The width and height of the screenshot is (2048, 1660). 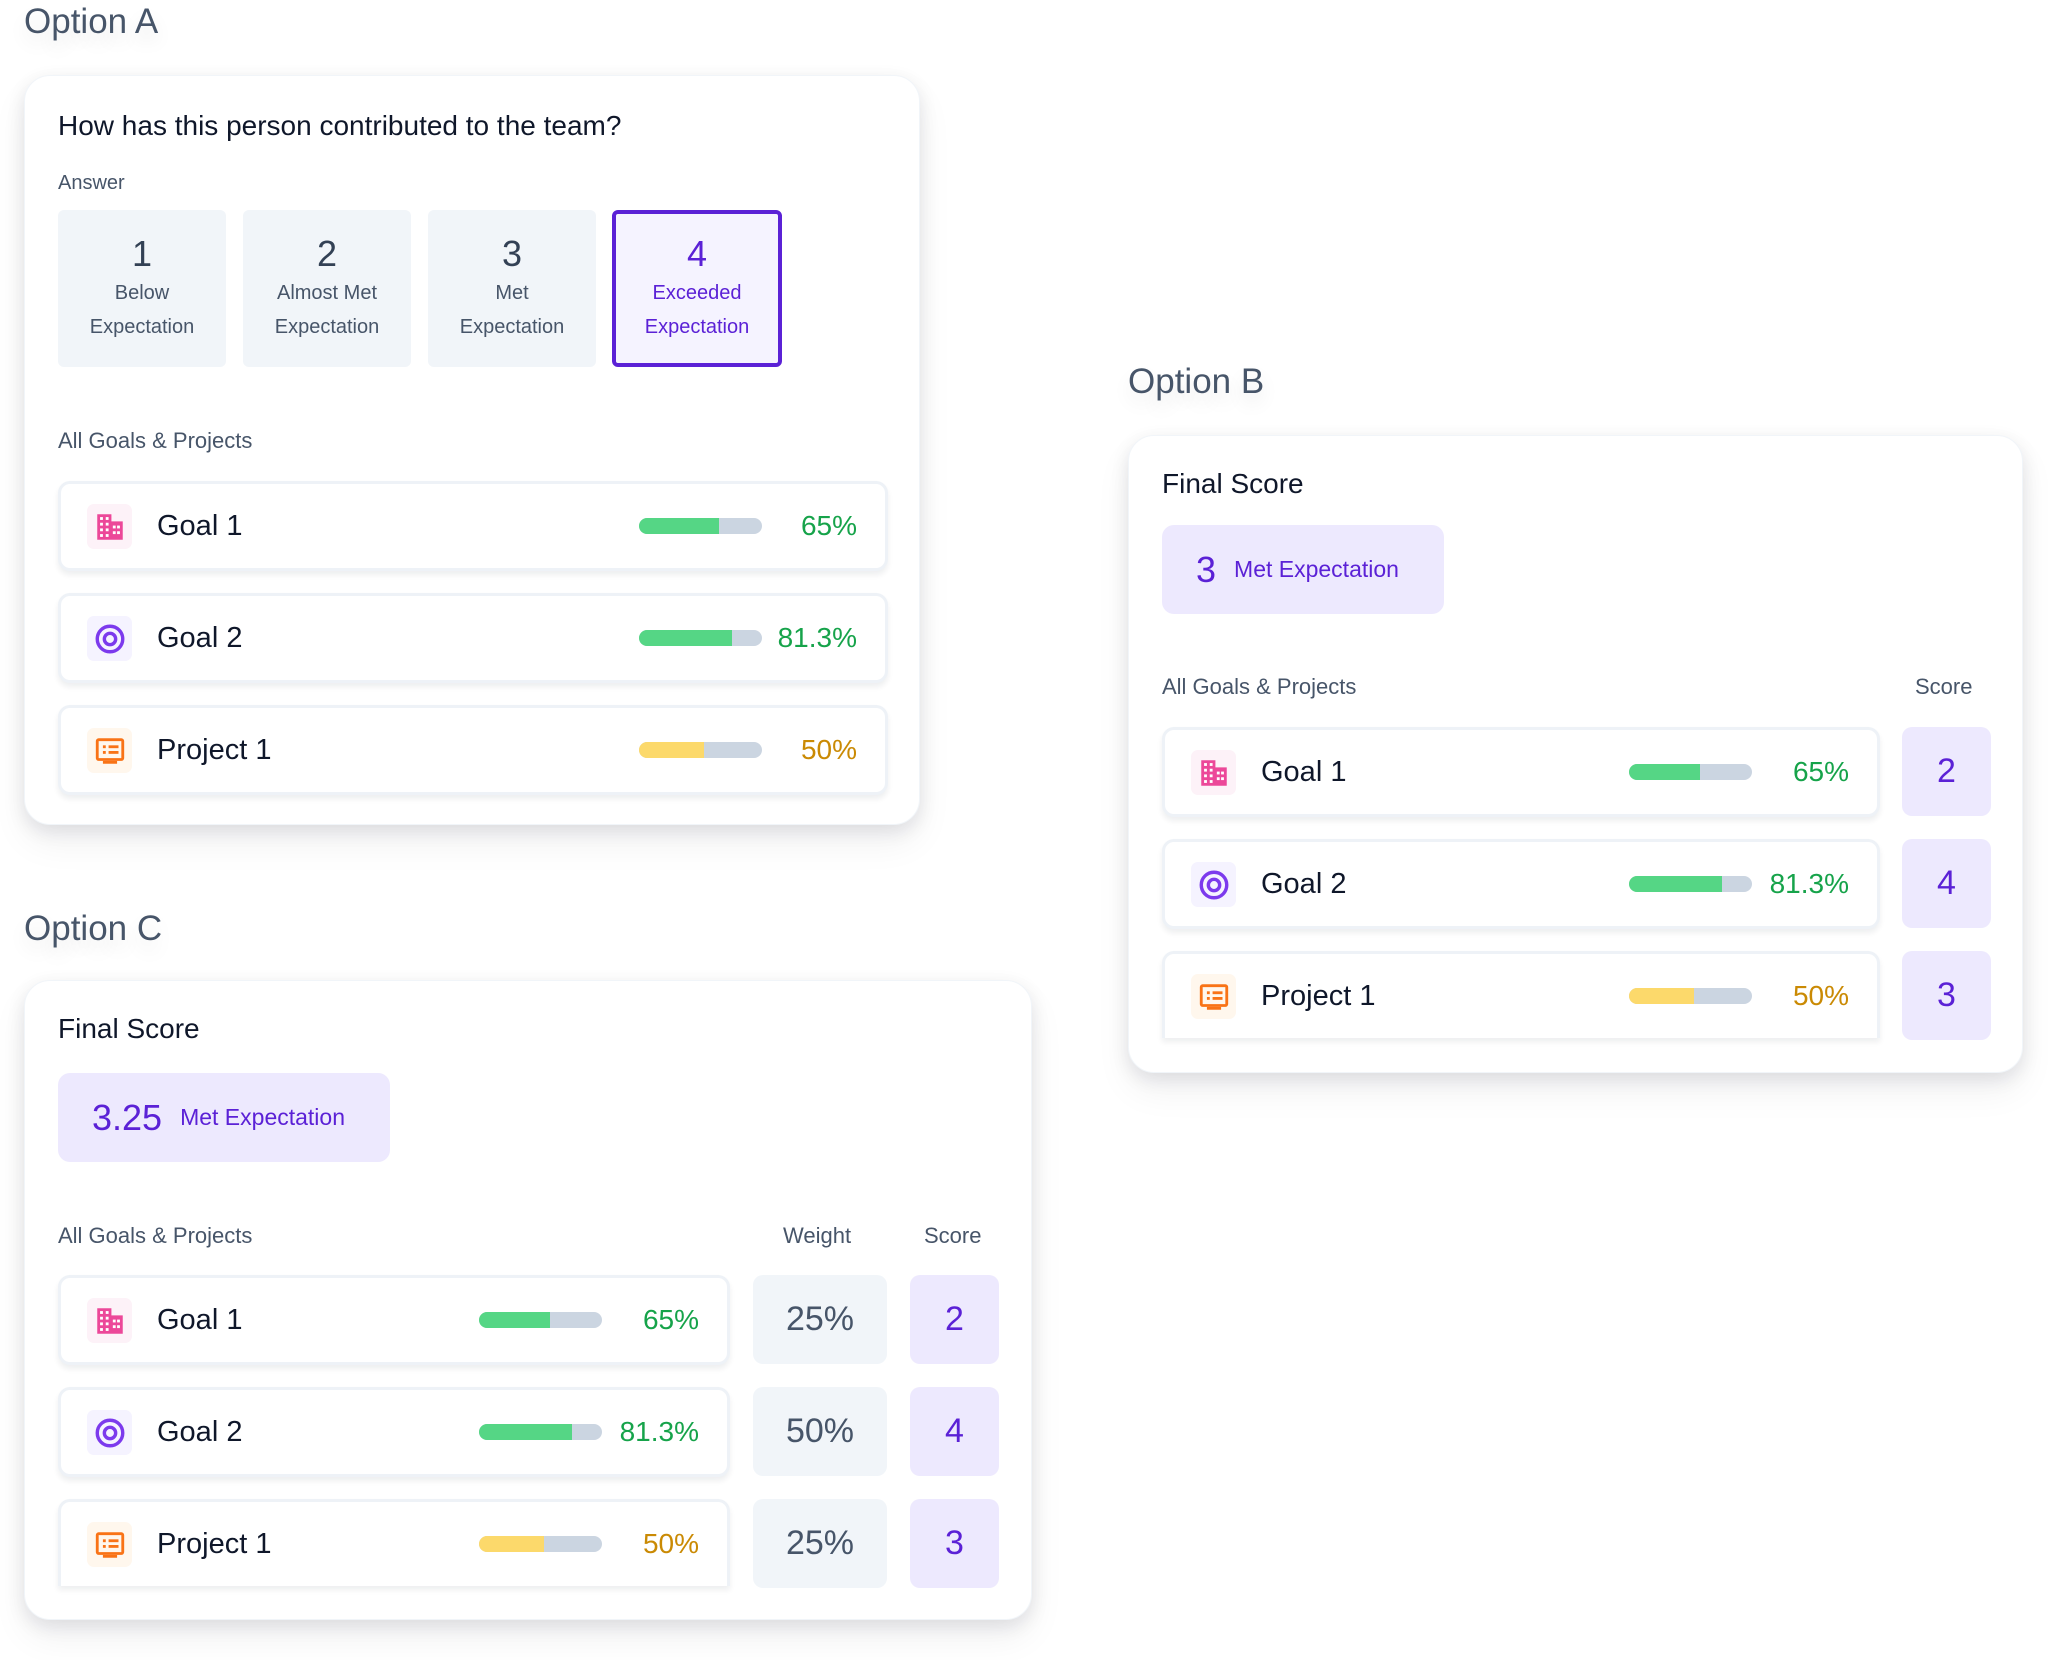 I want to click on option-b-heading: Option B, so click(x=1196, y=381).